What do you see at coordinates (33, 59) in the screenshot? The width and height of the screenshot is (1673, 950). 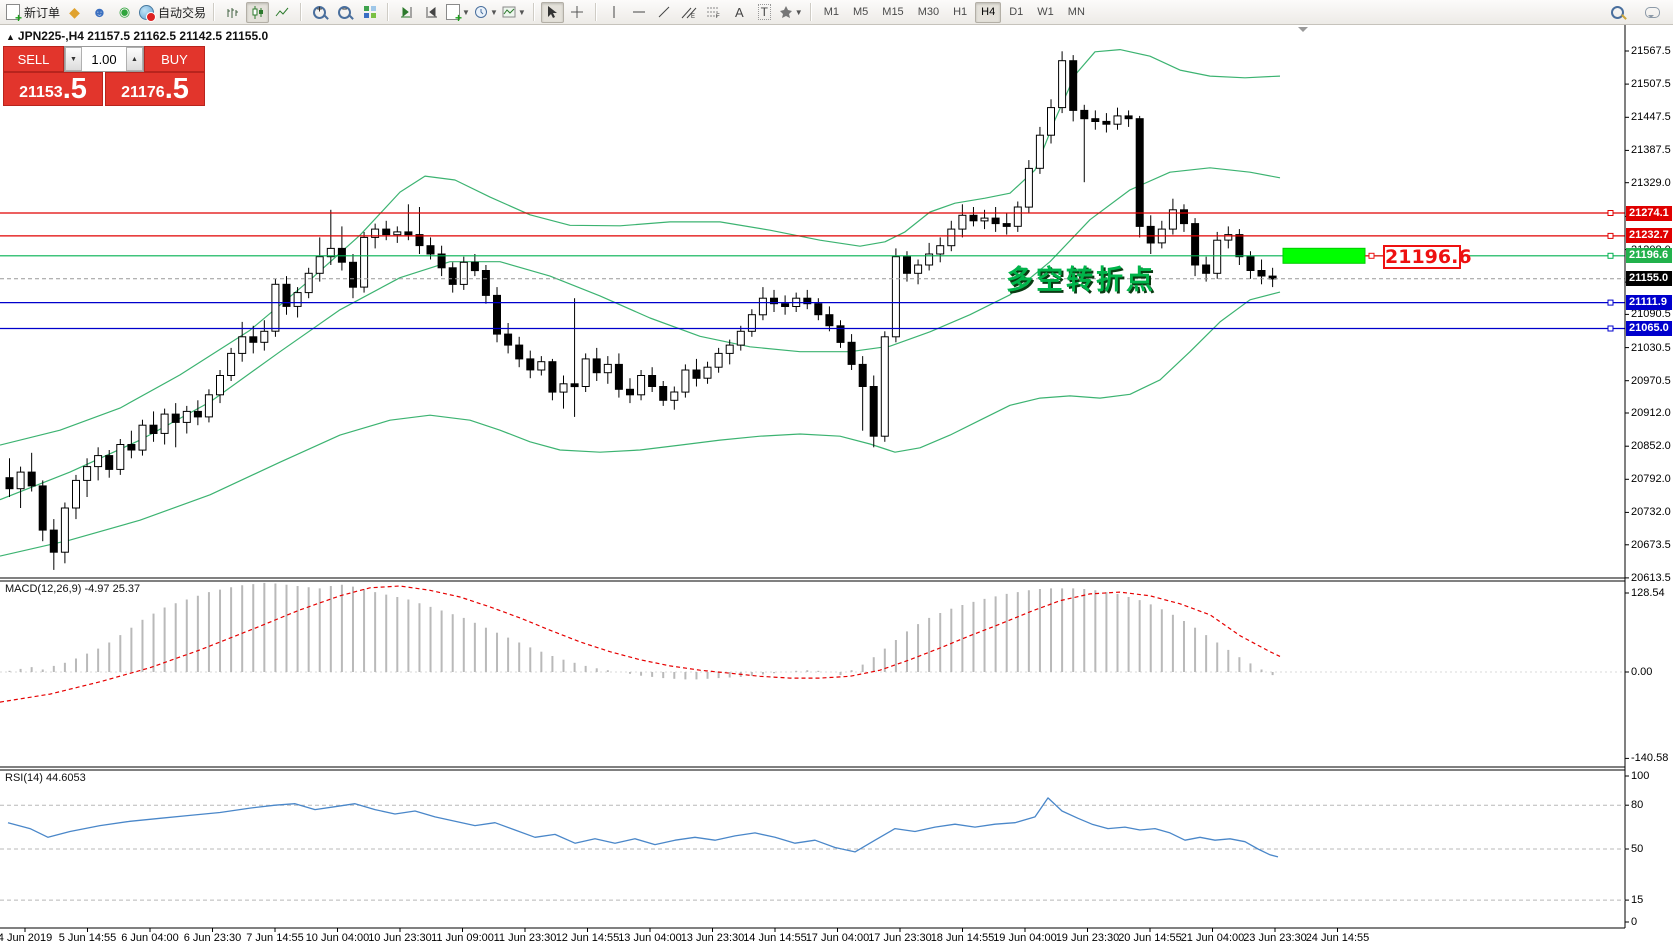 I see `sell-button: SELL` at bounding box center [33, 59].